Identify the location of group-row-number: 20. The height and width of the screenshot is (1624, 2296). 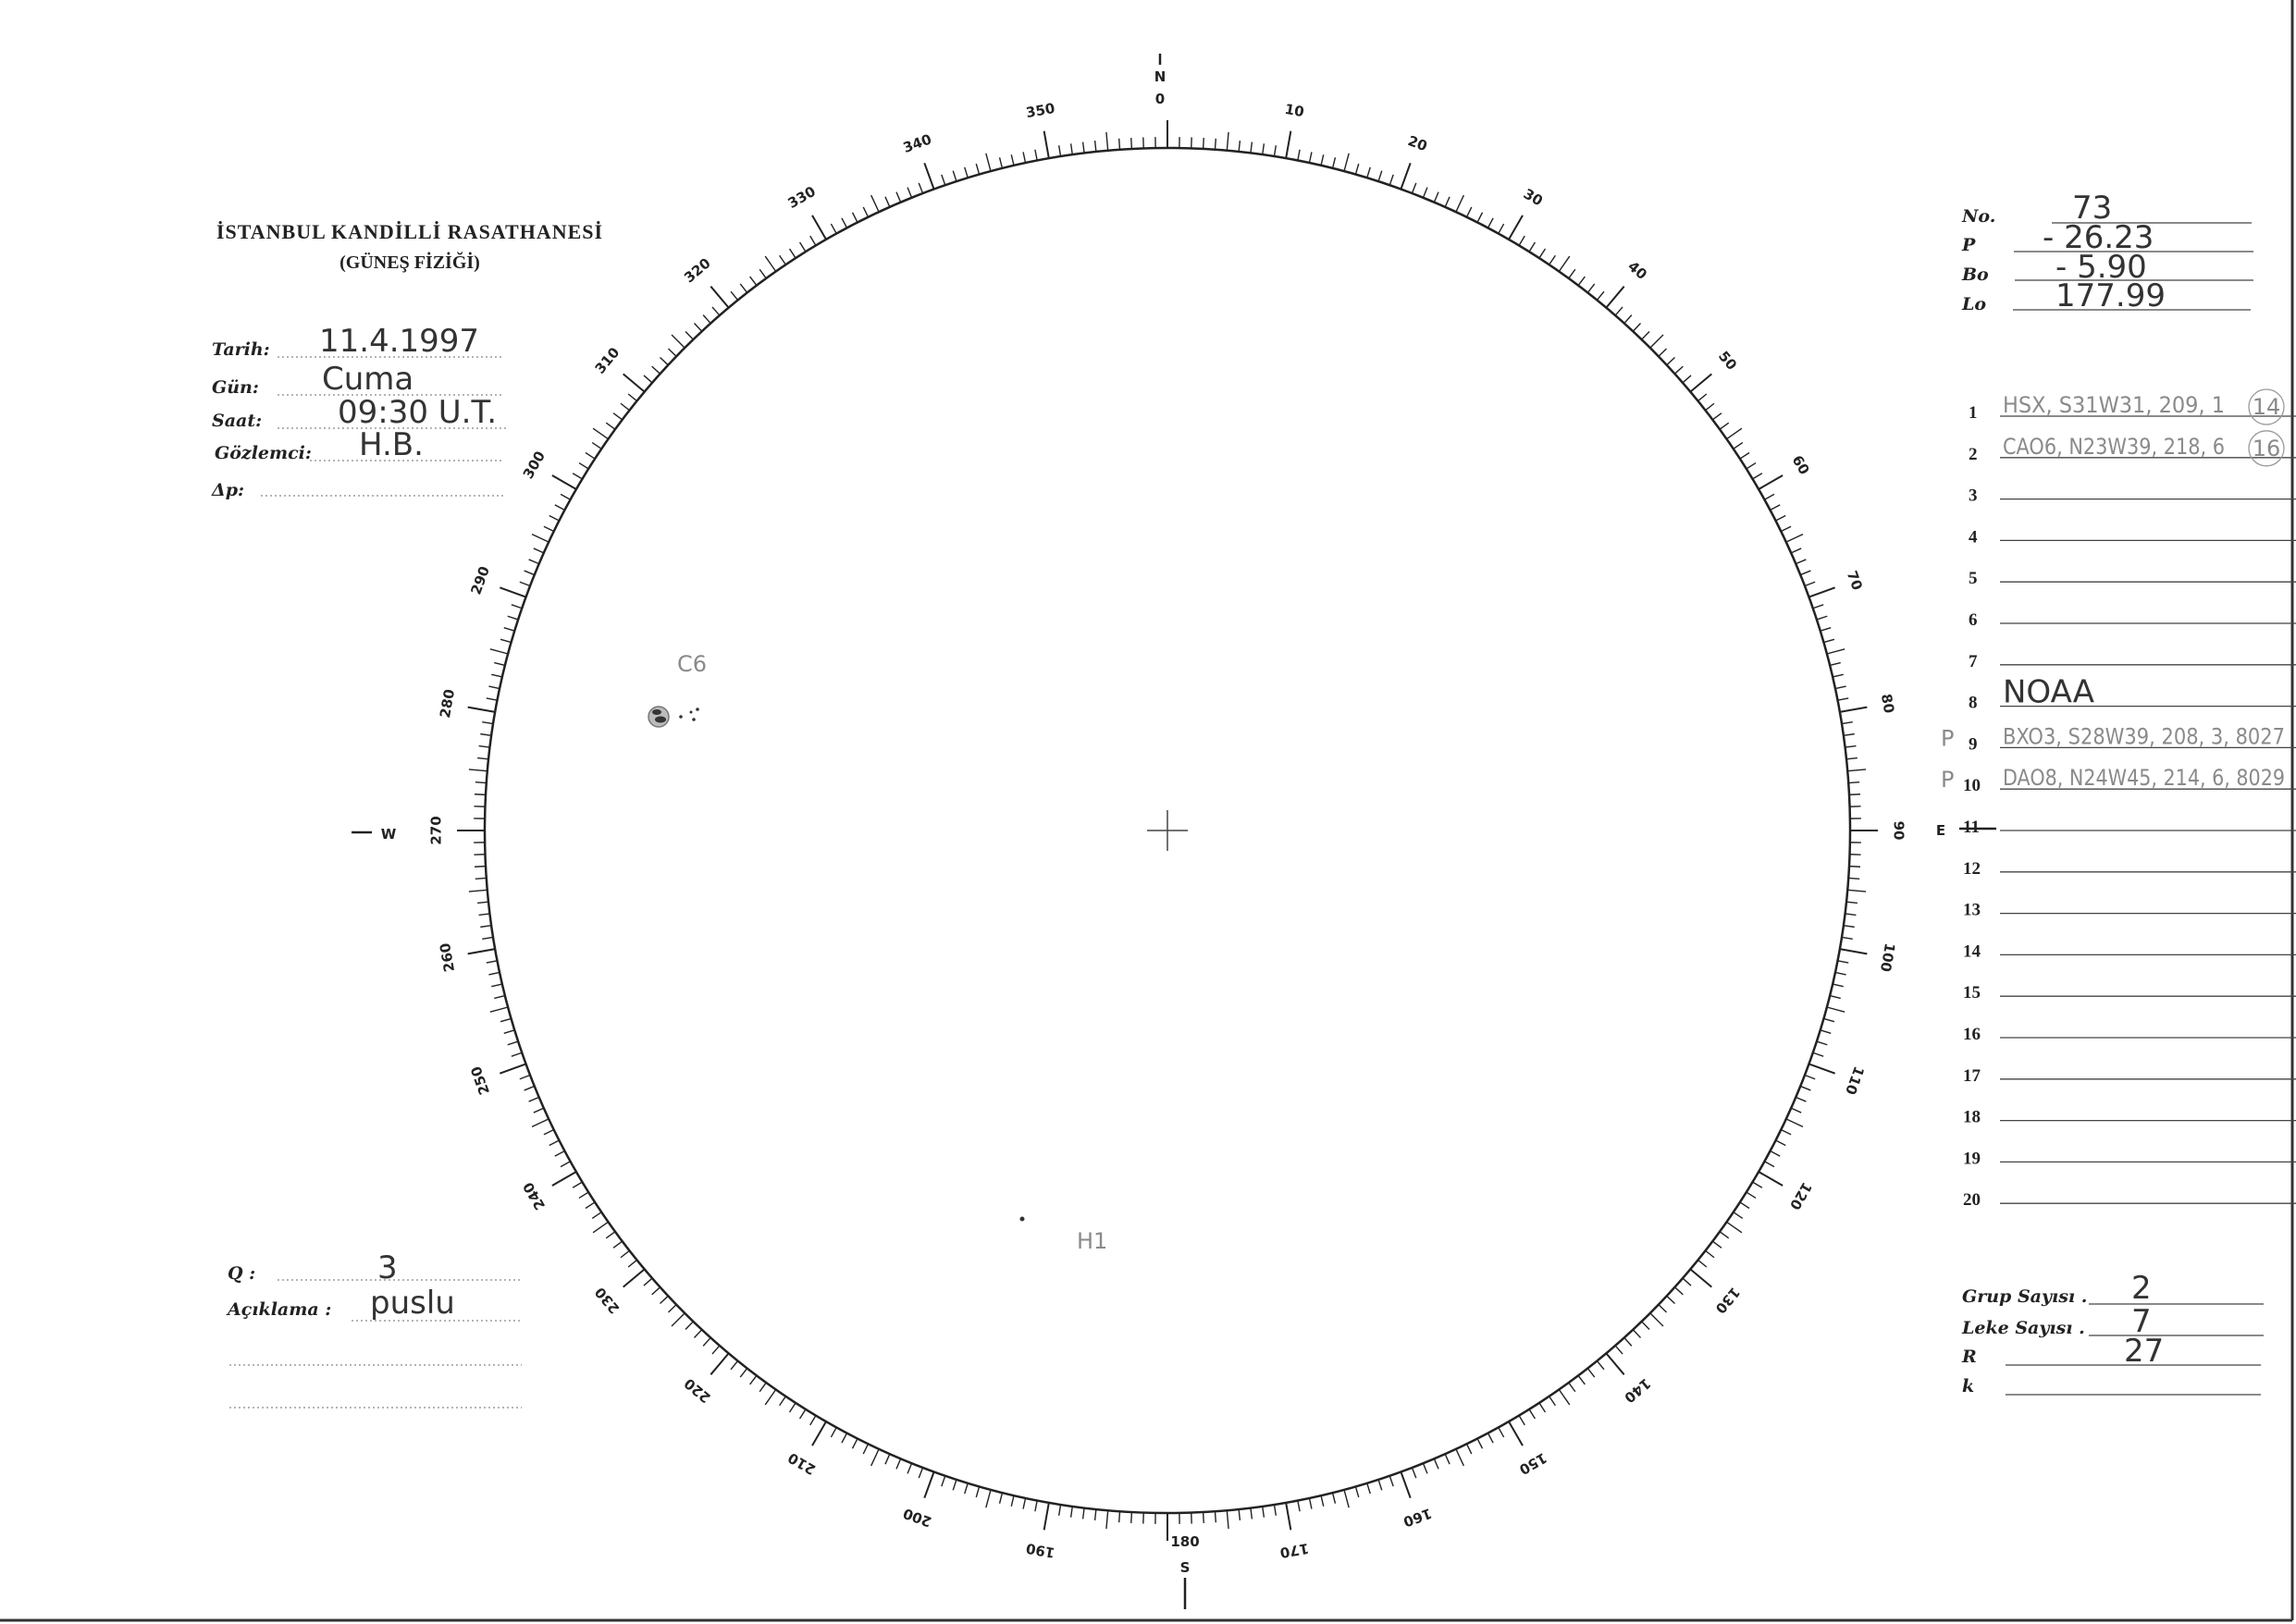
(1972, 1200).